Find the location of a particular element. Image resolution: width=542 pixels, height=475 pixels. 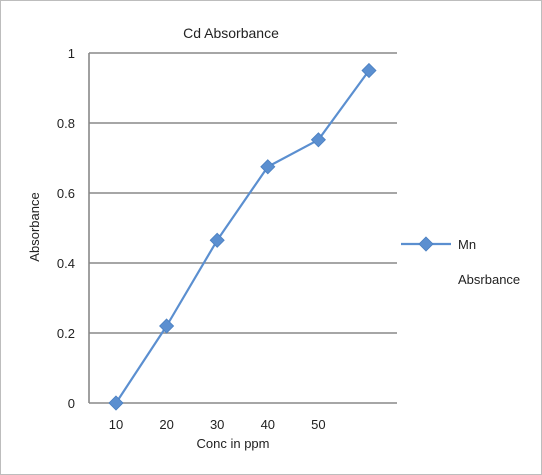

x-tick-label: 30 is located at coordinates (217, 424).